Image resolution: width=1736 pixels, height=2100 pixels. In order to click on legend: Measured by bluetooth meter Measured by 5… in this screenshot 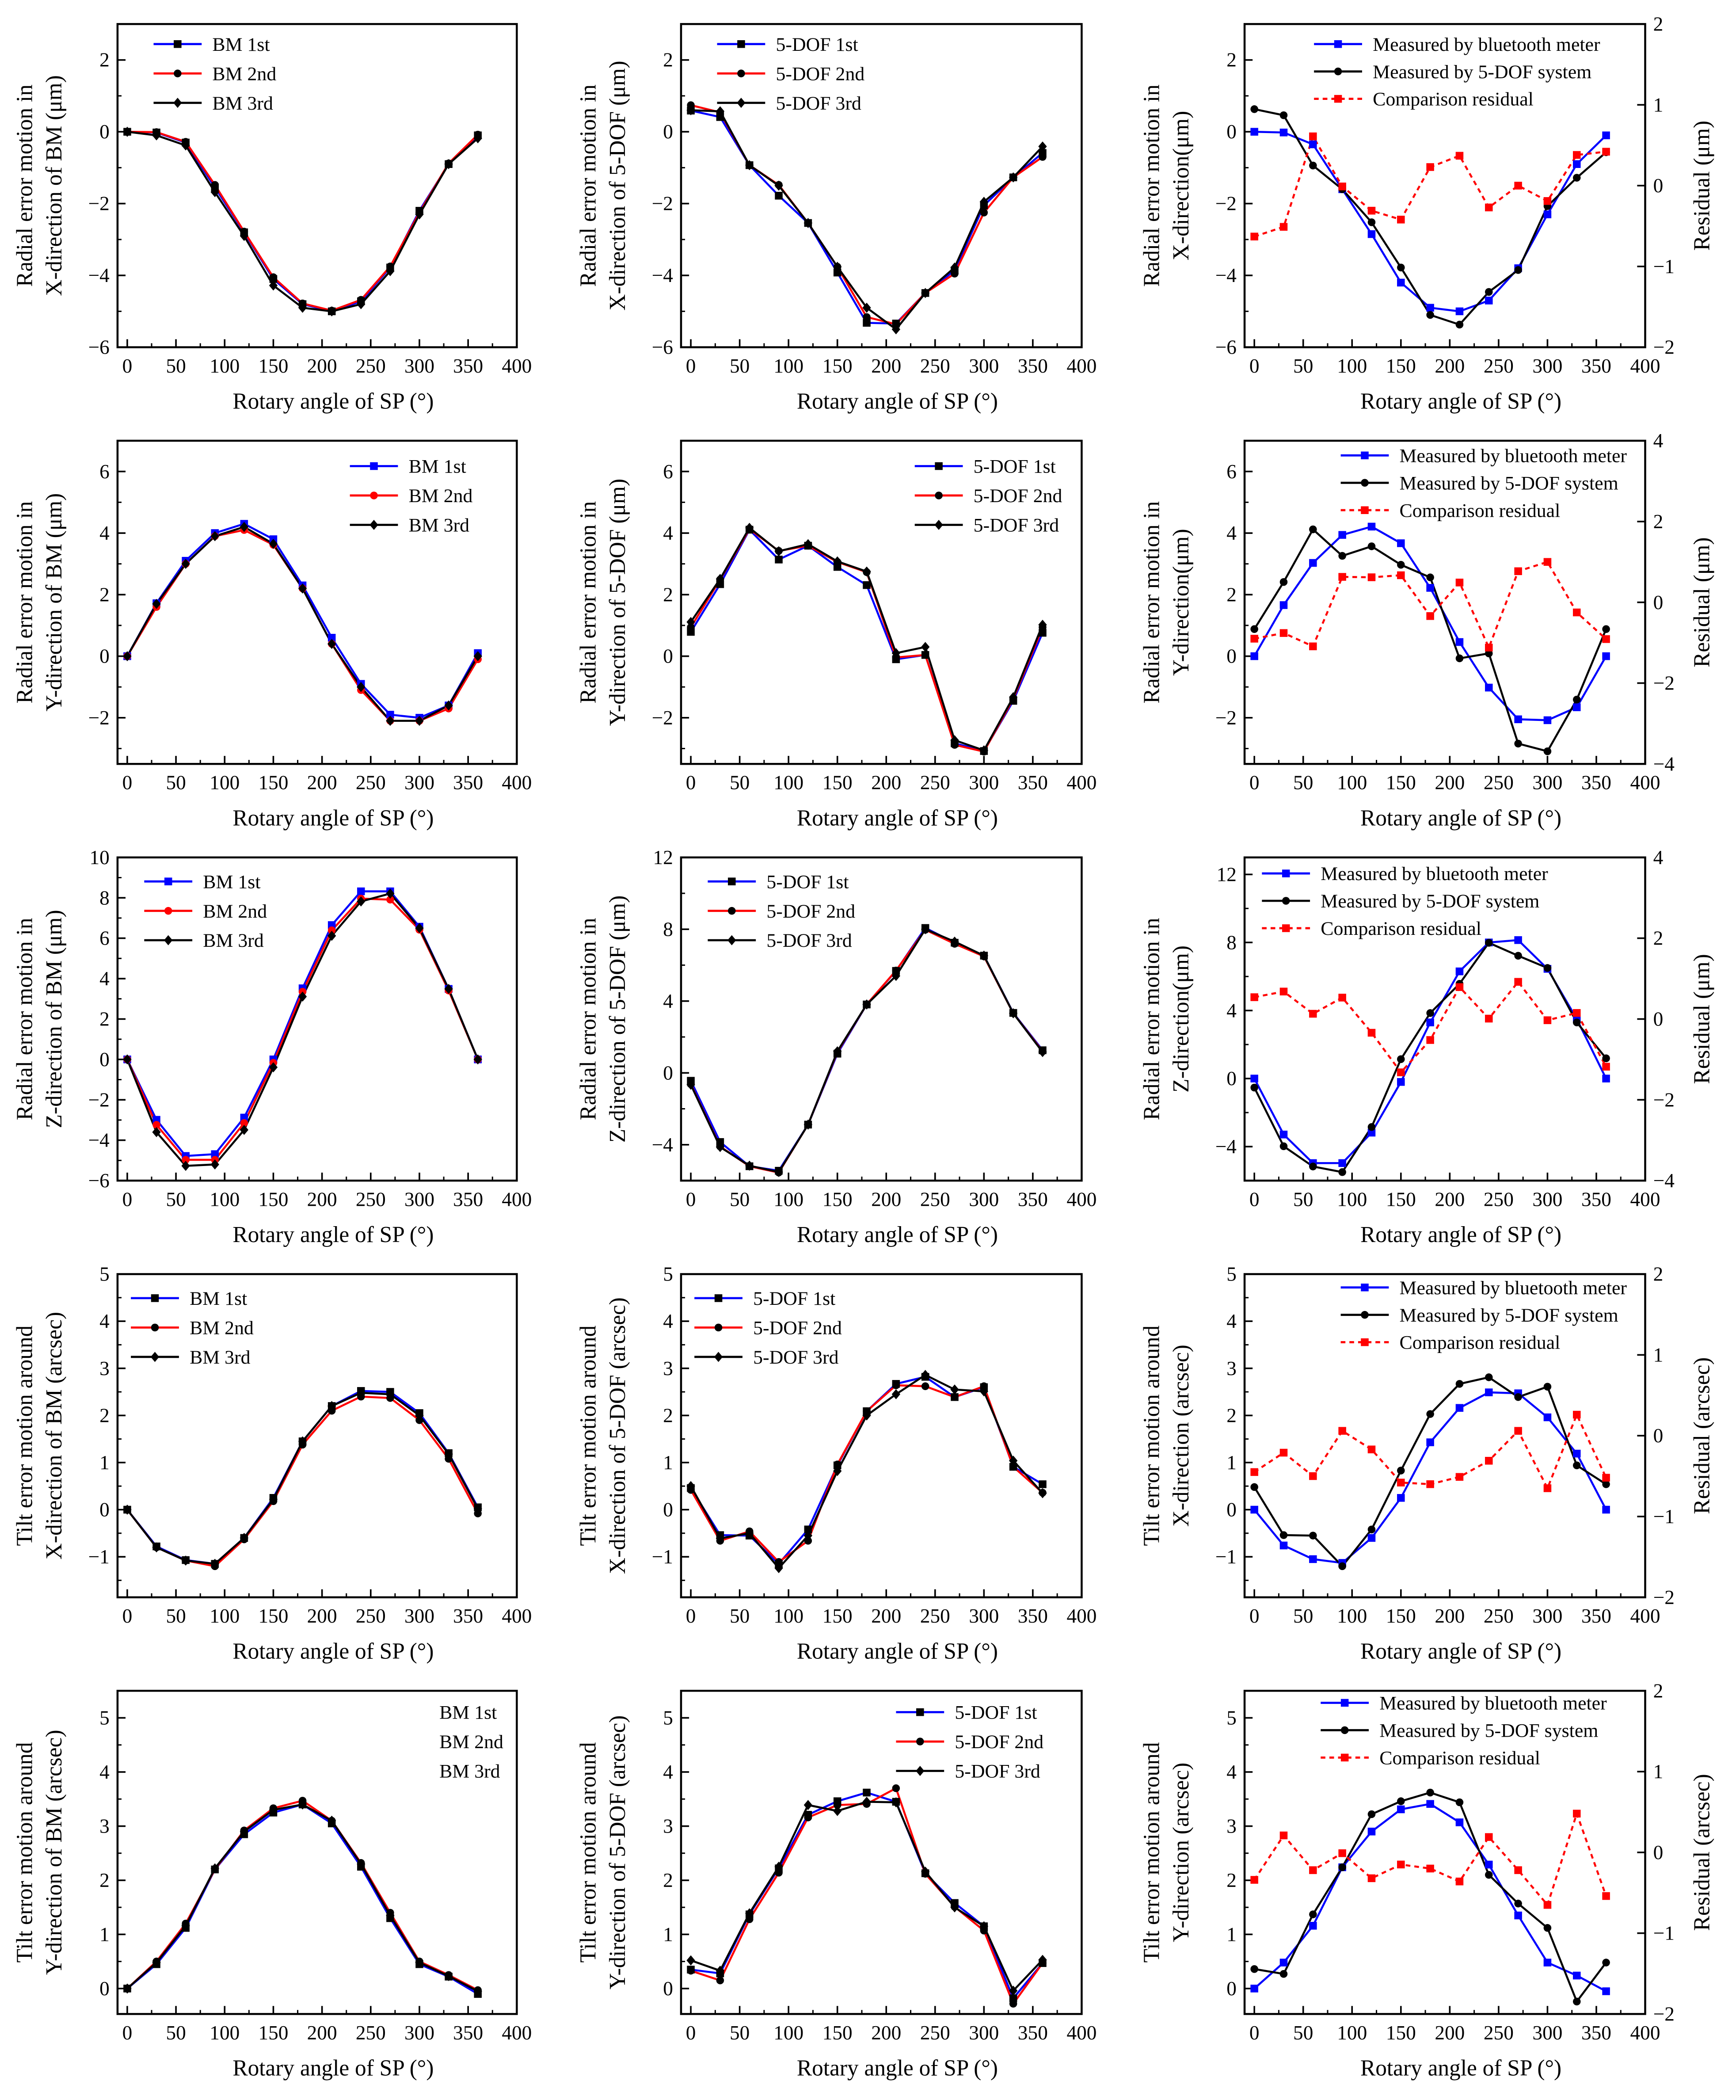, I will do `click(1484, 1315)`.